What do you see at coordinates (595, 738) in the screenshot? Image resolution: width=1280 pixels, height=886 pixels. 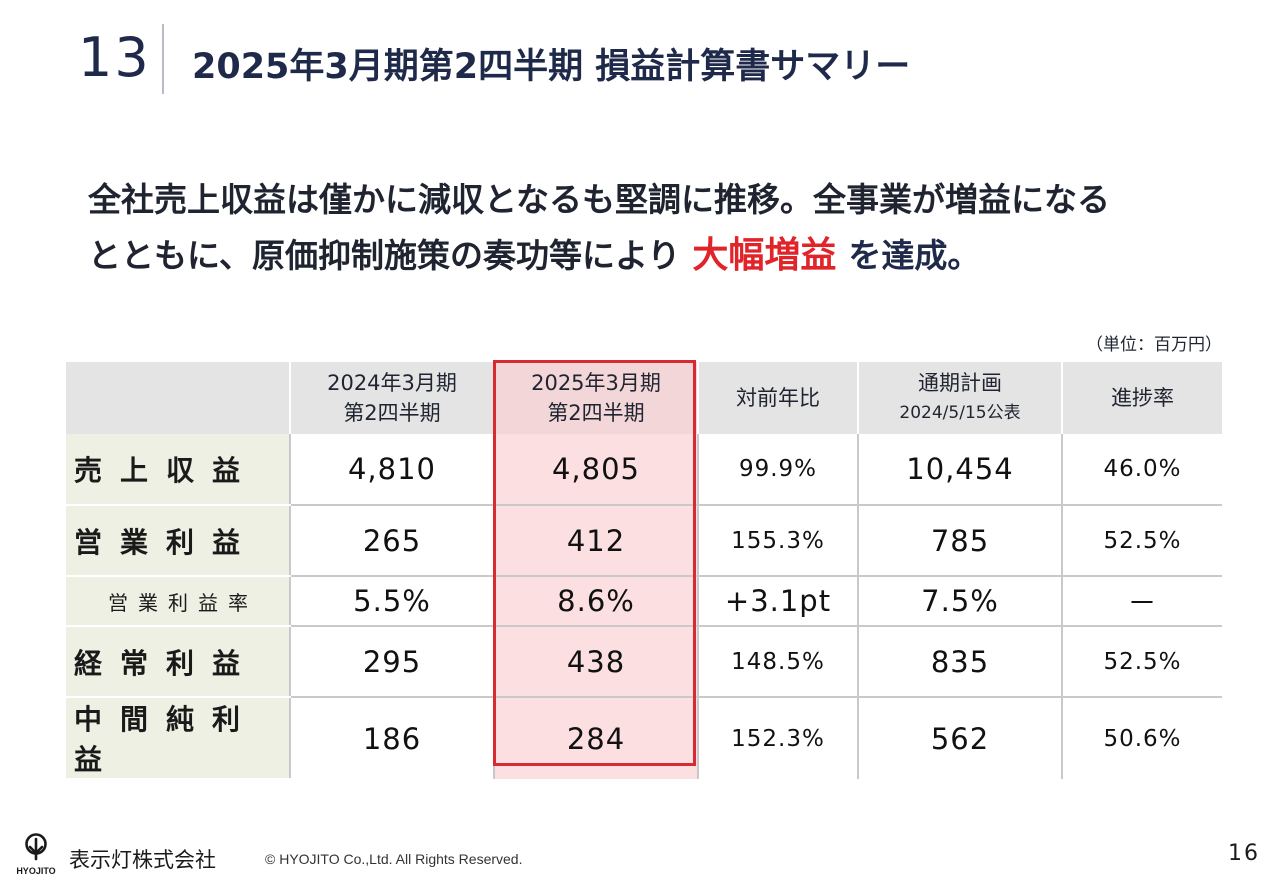 I see `cell-current: 284` at bounding box center [595, 738].